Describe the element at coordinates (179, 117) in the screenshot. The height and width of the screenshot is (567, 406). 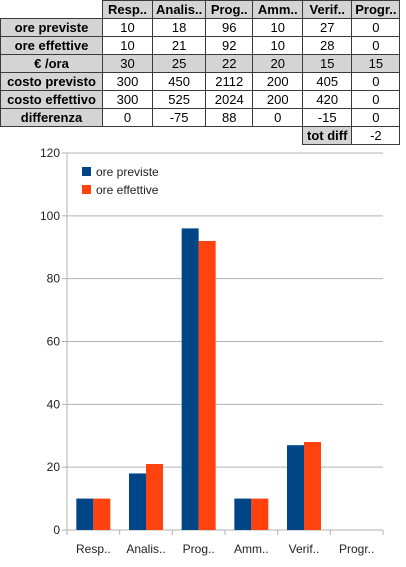
I see `table-cell: -75` at that location.